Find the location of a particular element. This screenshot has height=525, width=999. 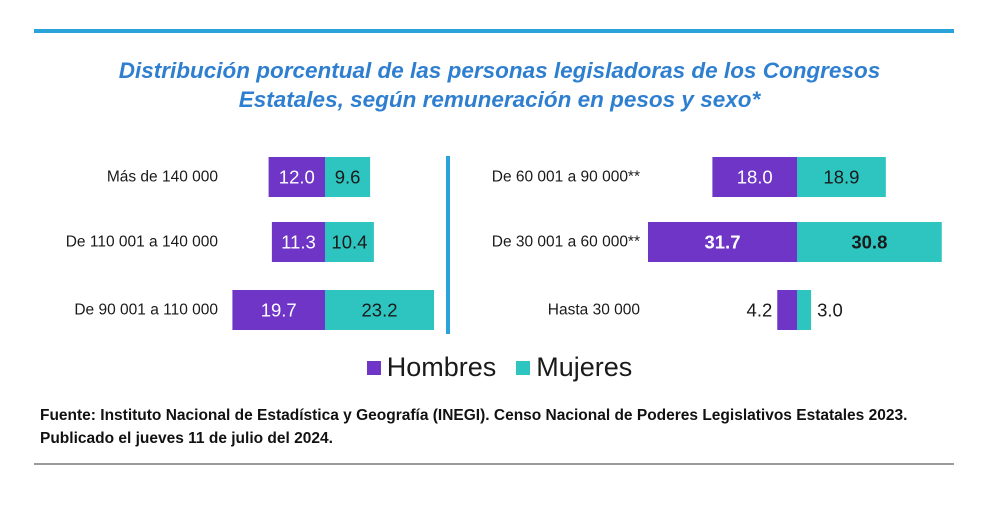

category-label-p1-r1: De 30 001 a 60 000** is located at coordinates (566, 242).